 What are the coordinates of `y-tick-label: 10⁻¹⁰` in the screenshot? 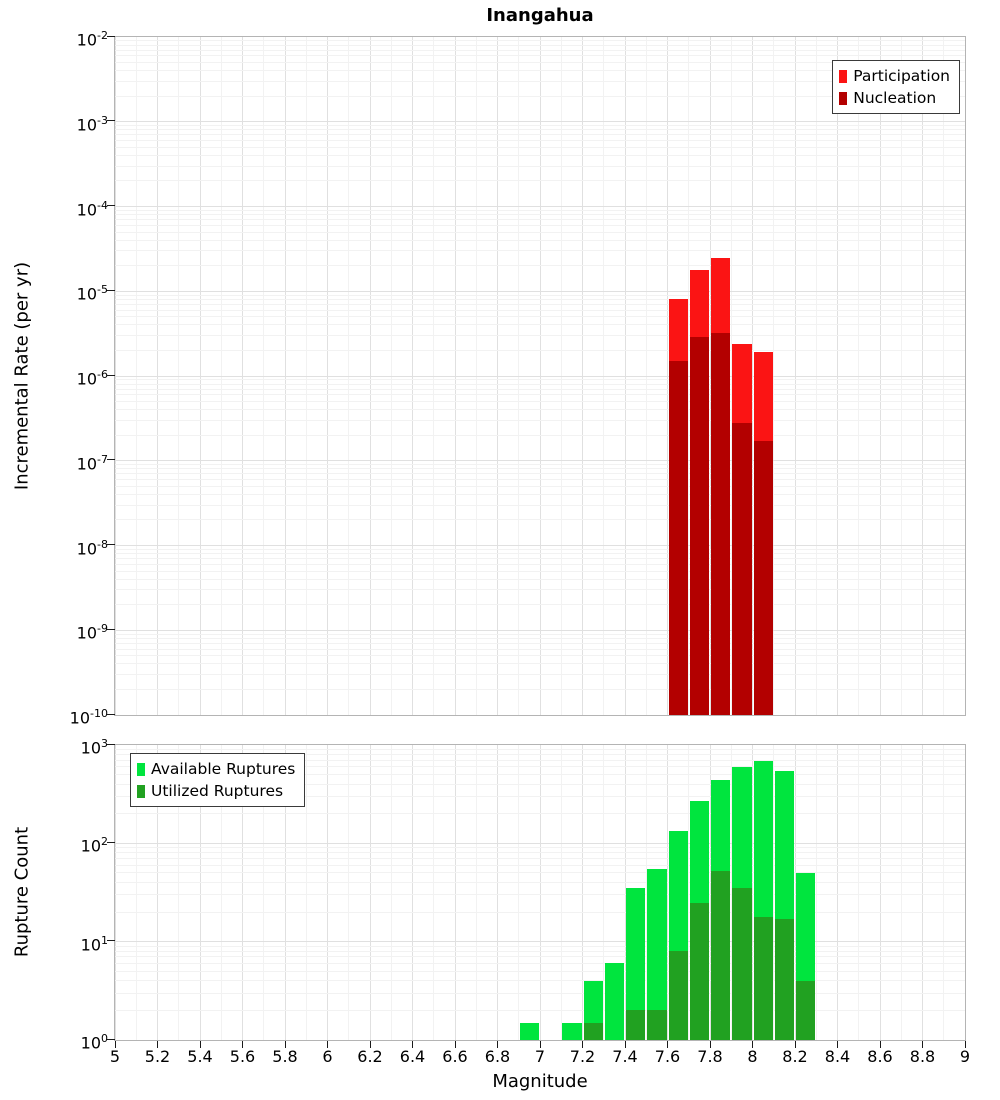 It's located at (88, 717).